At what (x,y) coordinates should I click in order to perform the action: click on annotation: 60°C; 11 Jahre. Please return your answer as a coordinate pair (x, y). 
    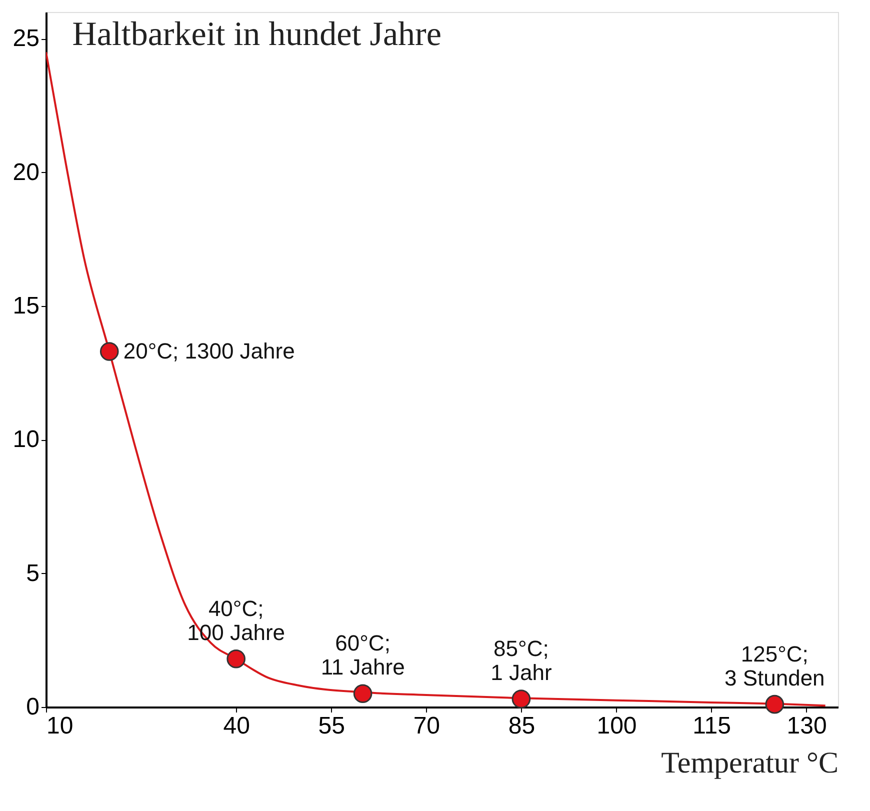
    Looking at the image, I should click on (362, 655).